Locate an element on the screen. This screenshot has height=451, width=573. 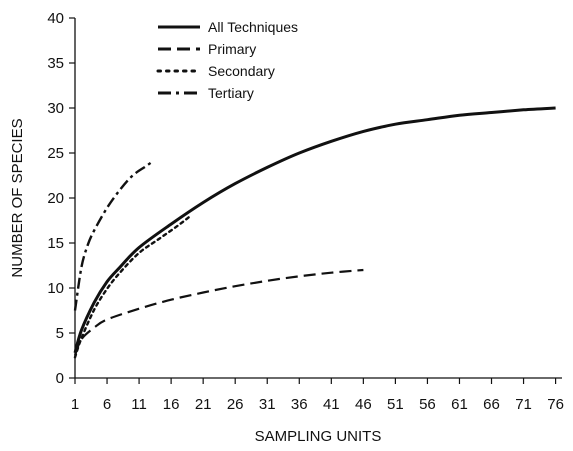
legend: All Techniques Primary Secondary Tertiary is located at coordinates (227, 60).